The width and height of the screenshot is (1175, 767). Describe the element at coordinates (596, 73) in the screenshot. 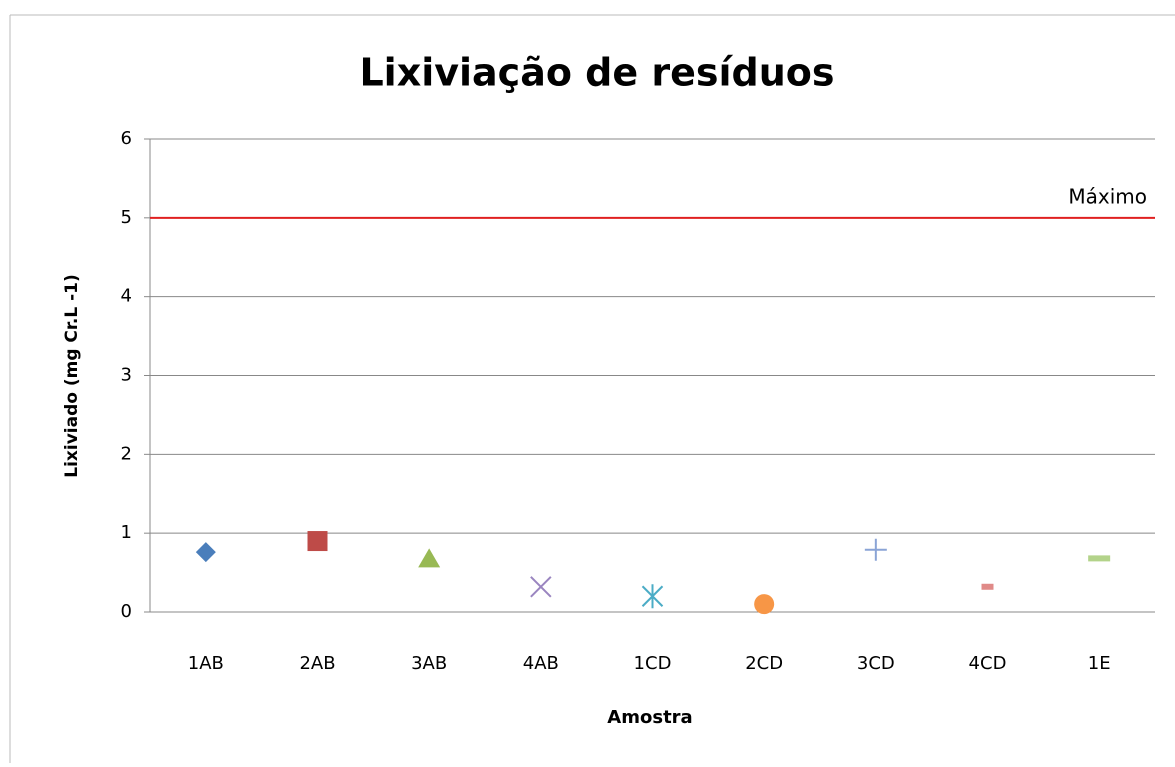

I see `chart-title: Lixiviação de resíduos` at that location.